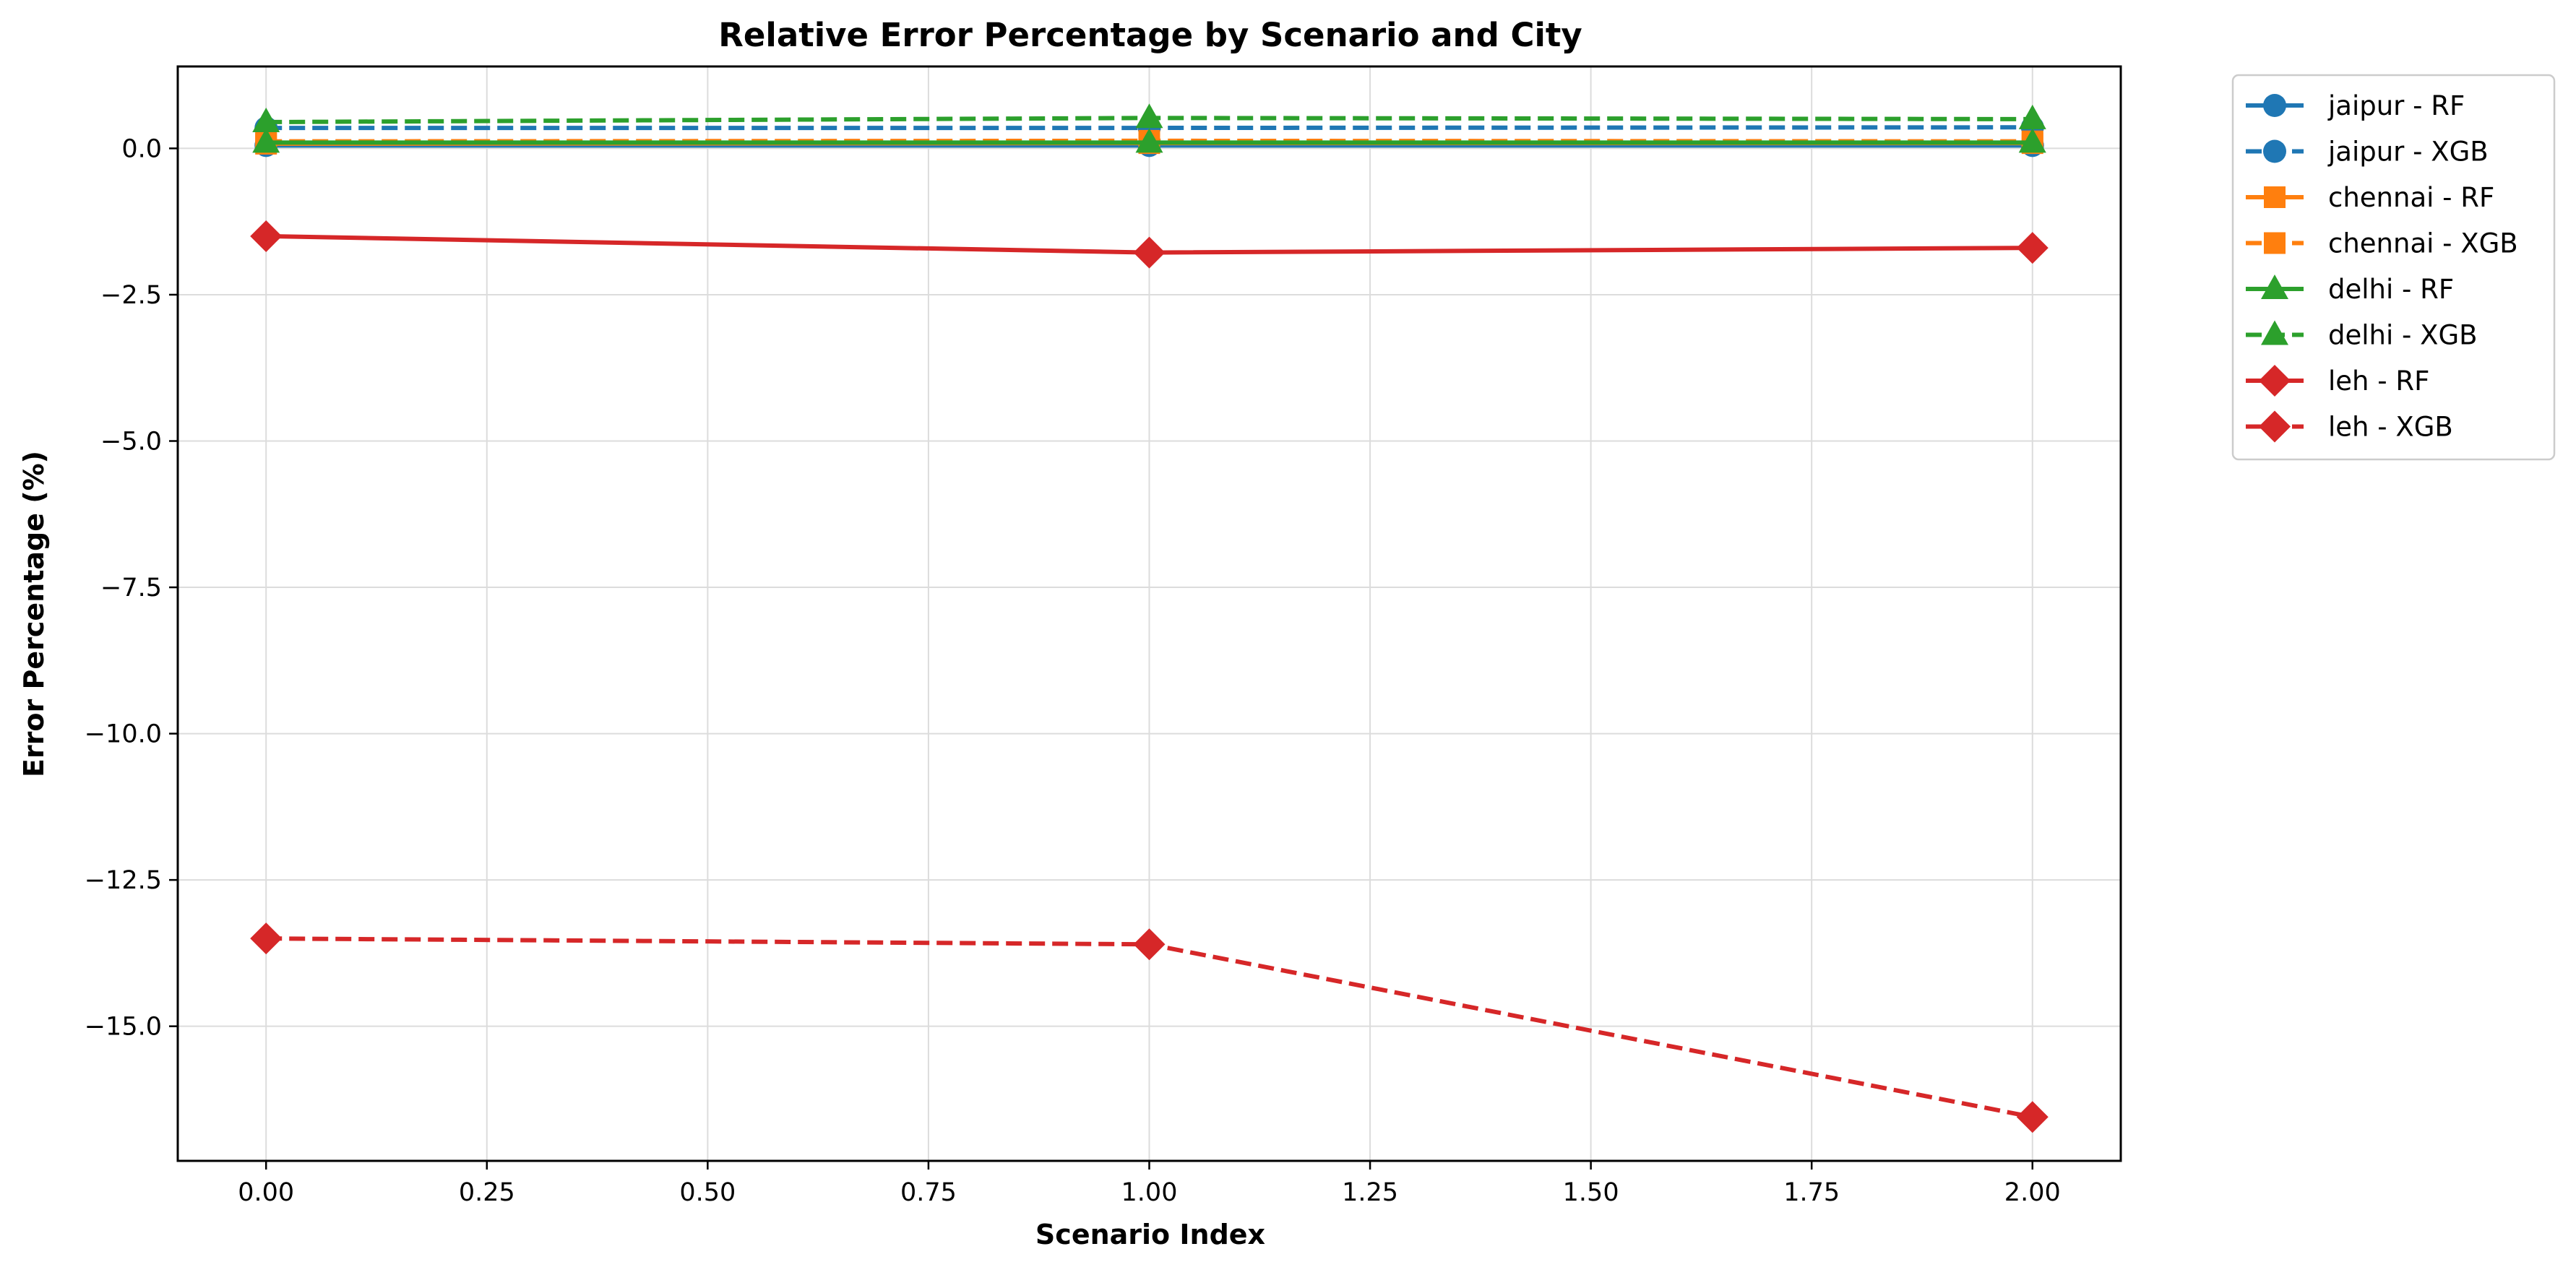 The height and width of the screenshot is (1275, 2576). What do you see at coordinates (1150, 1234) in the screenshot?
I see `x-axis-label: Scenario Index` at bounding box center [1150, 1234].